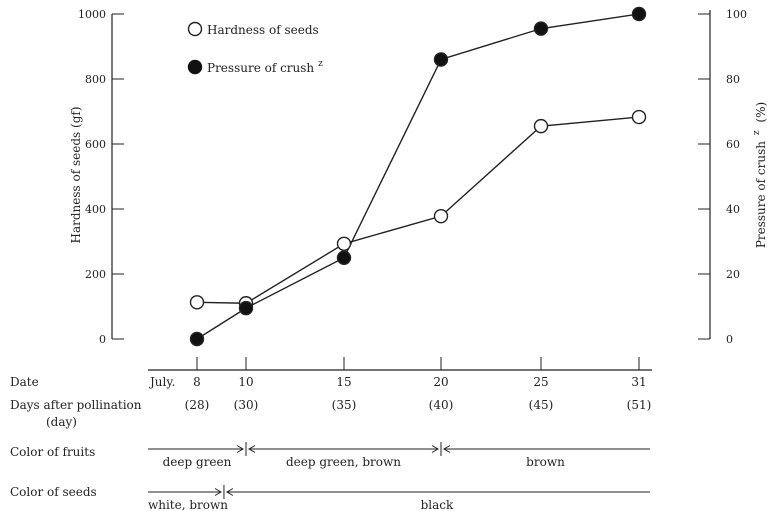 This screenshot has height=511, width=767. I want to click on right-y-axis-title: Pressure of crush z (%), so click(757, 175).